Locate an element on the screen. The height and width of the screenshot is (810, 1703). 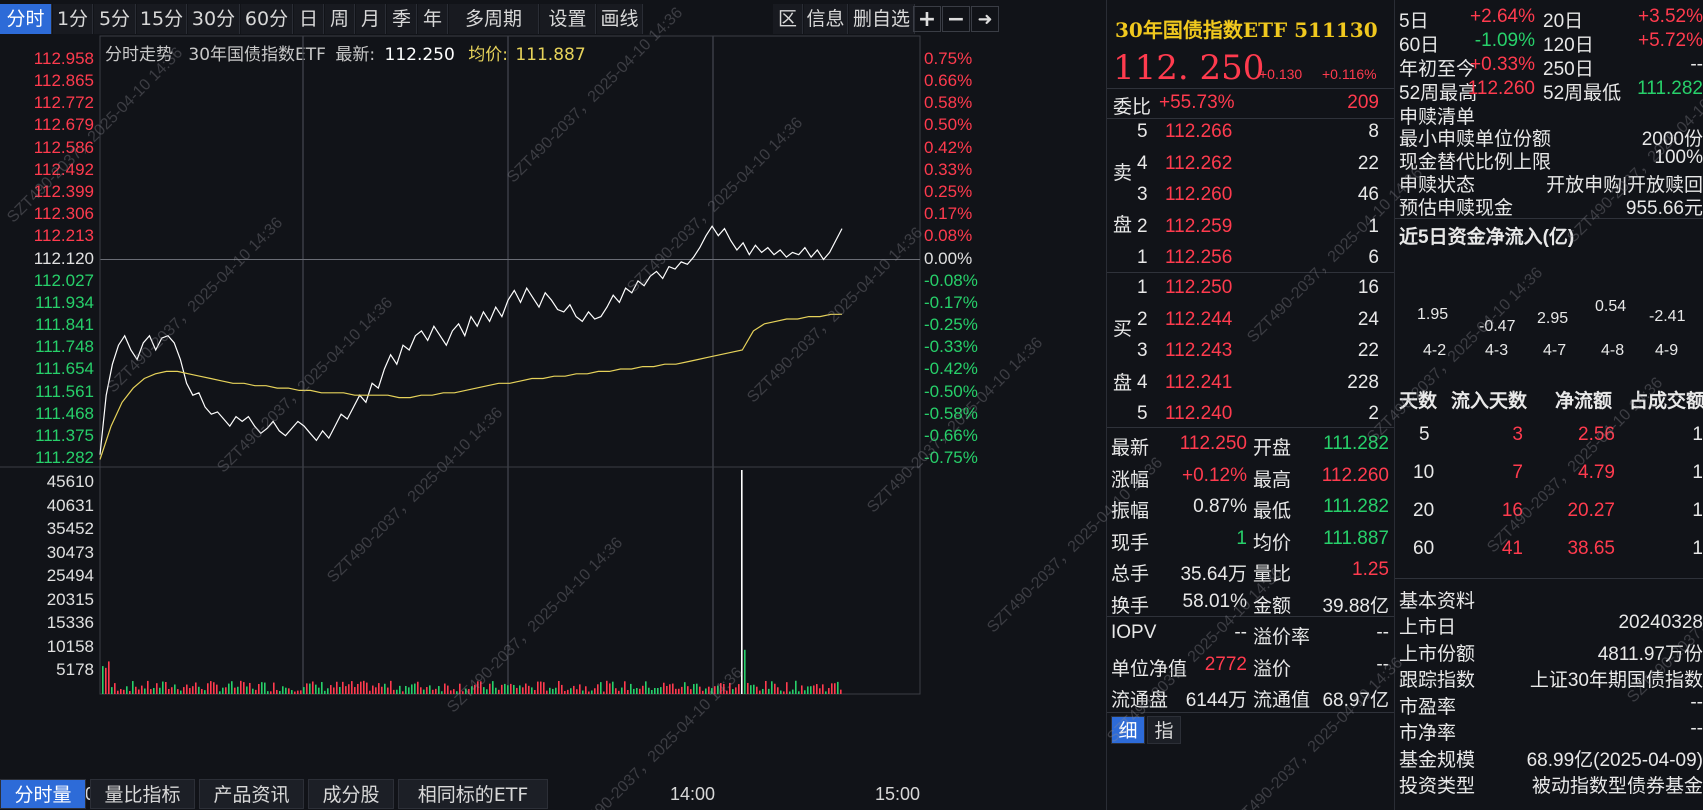
price-tick: 111.934 is located at coordinates (64, 302).